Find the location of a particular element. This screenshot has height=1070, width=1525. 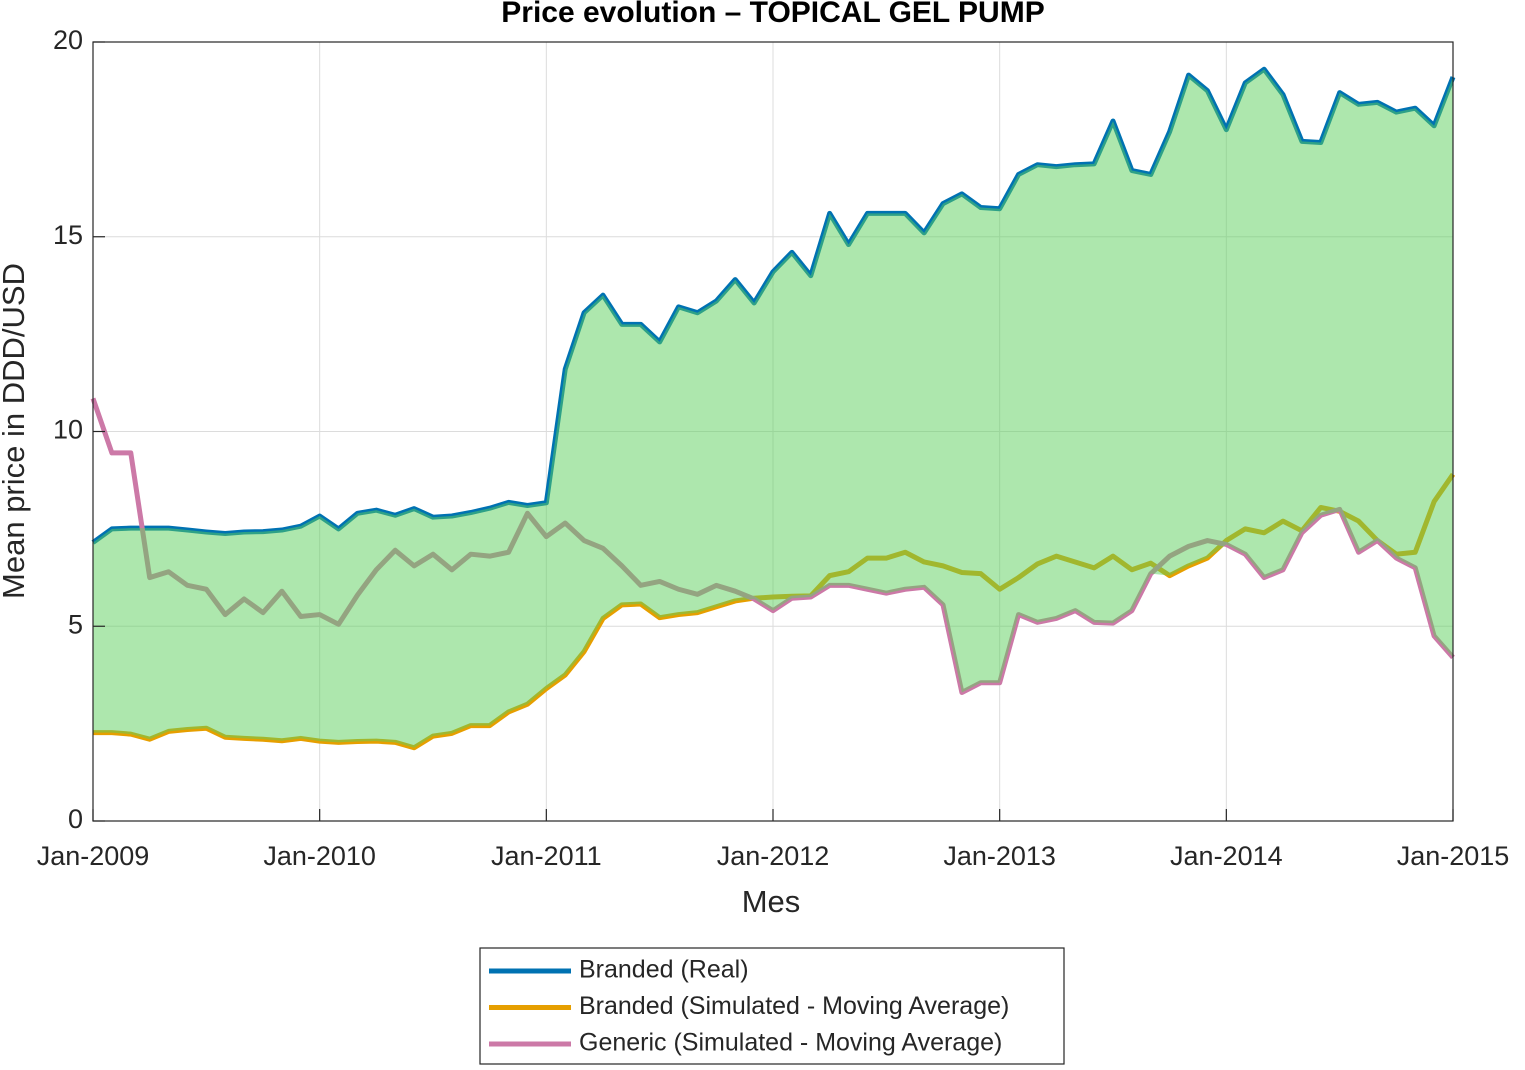

y-axis-label: Mean price in DDD/USD is located at coordinates (15, 431).